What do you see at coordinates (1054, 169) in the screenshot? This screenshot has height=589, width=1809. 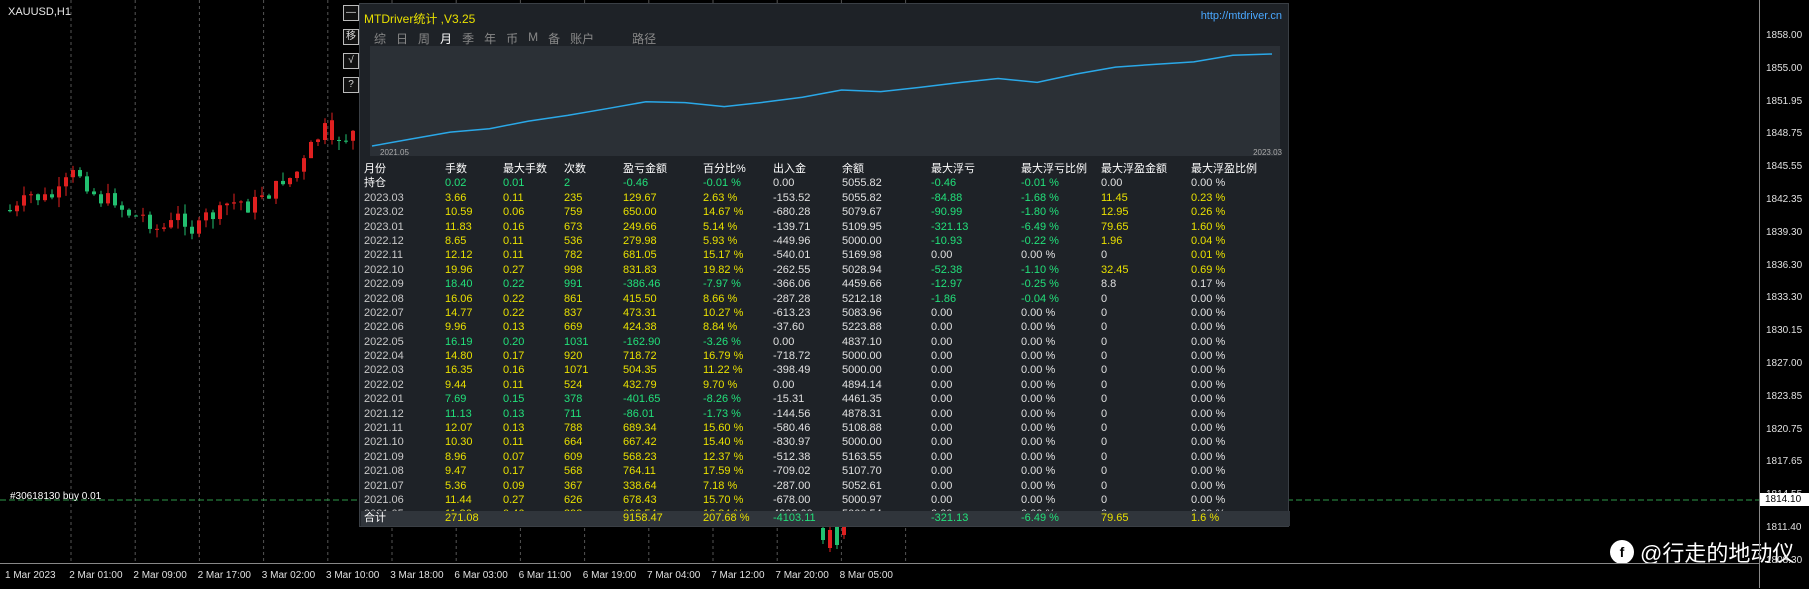 I see `column-header: 最大浮亏比例` at bounding box center [1054, 169].